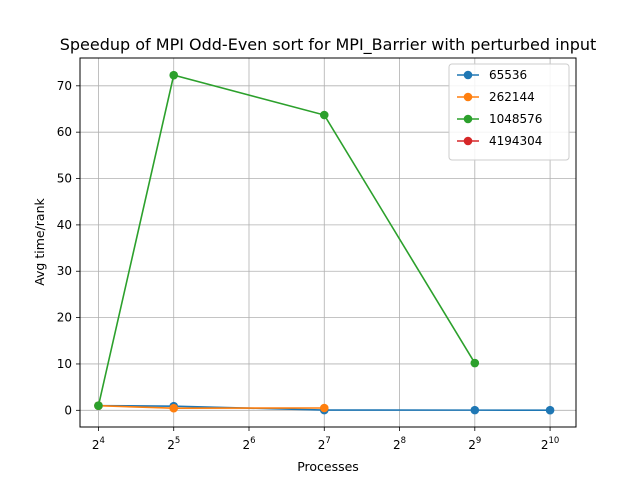 This screenshot has width=640, height=480. Describe the element at coordinates (512, 97) in the screenshot. I see `legend-label: 262144` at that location.